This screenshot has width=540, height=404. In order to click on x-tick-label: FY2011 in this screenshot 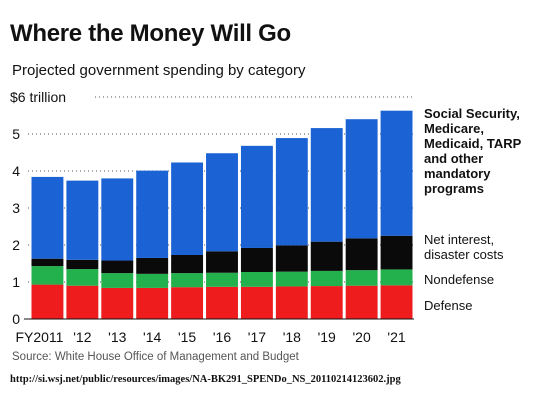, I will do `click(39, 337)`.